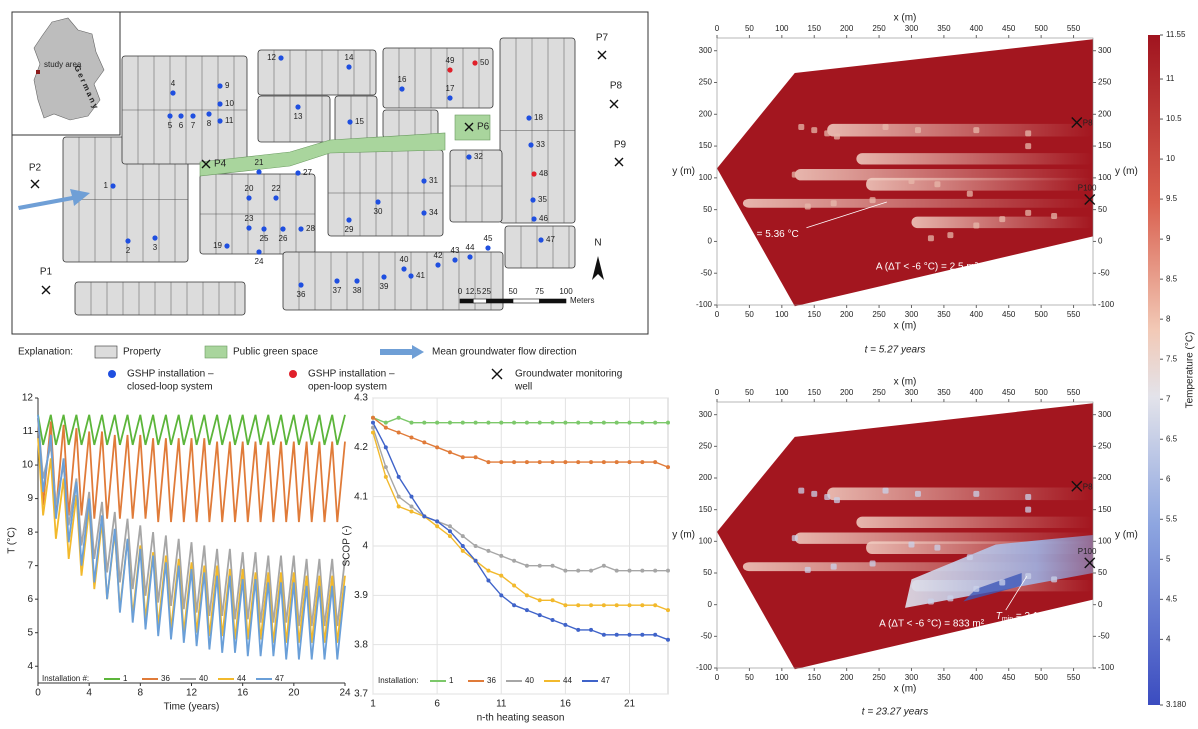  What do you see at coordinates (259, 261) in the screenshot?
I see `installation-label: 24` at bounding box center [259, 261].